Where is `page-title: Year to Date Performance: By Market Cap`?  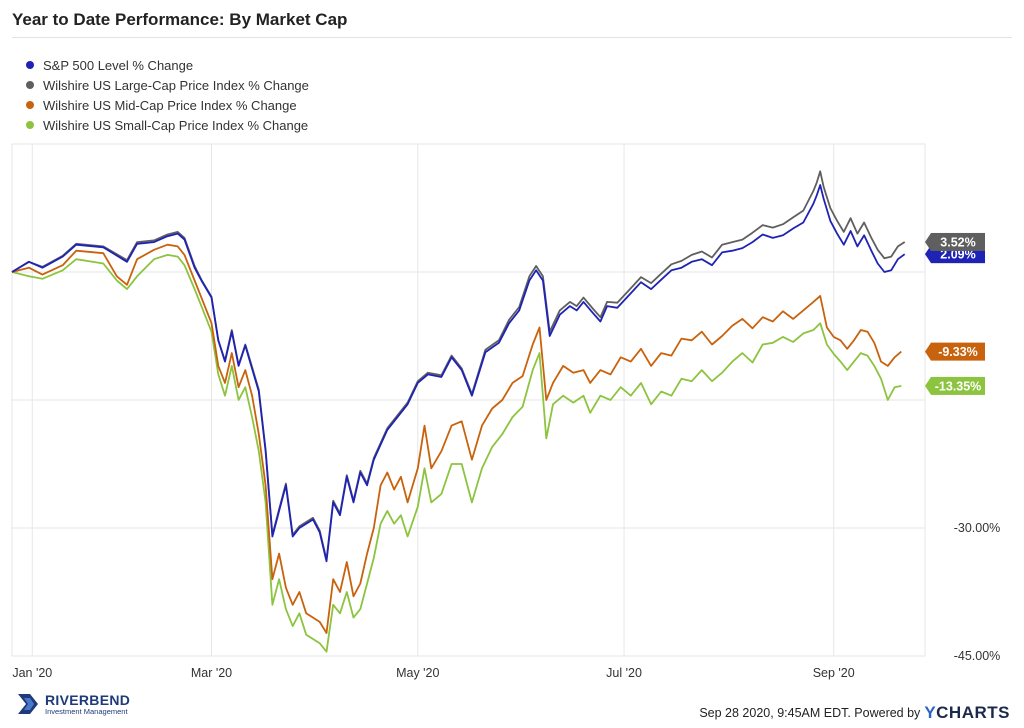
page-title: Year to Date Performance: By Market Cap is located at coordinates (180, 19).